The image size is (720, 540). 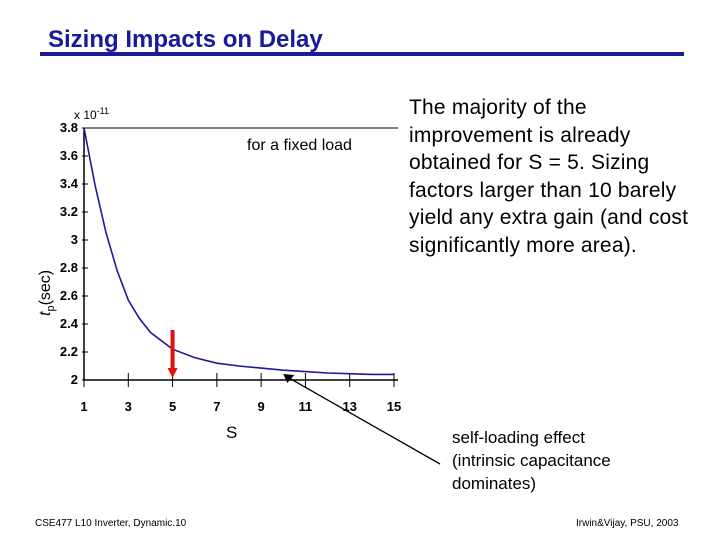 I want to click on y-tick-label: 3.2, so click(x=69, y=211).